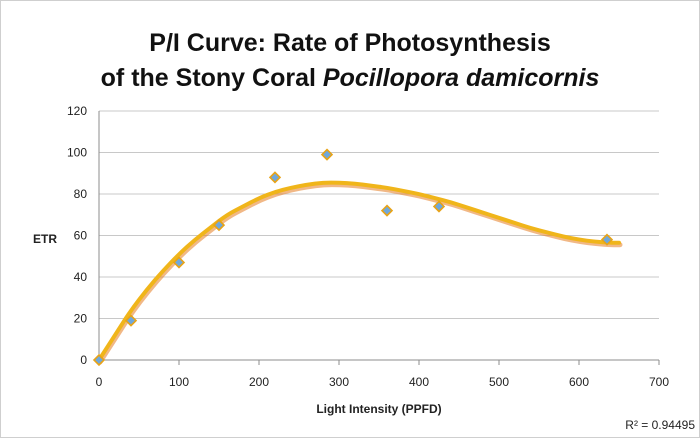  I want to click on x-tick-label: 200, so click(259, 382).